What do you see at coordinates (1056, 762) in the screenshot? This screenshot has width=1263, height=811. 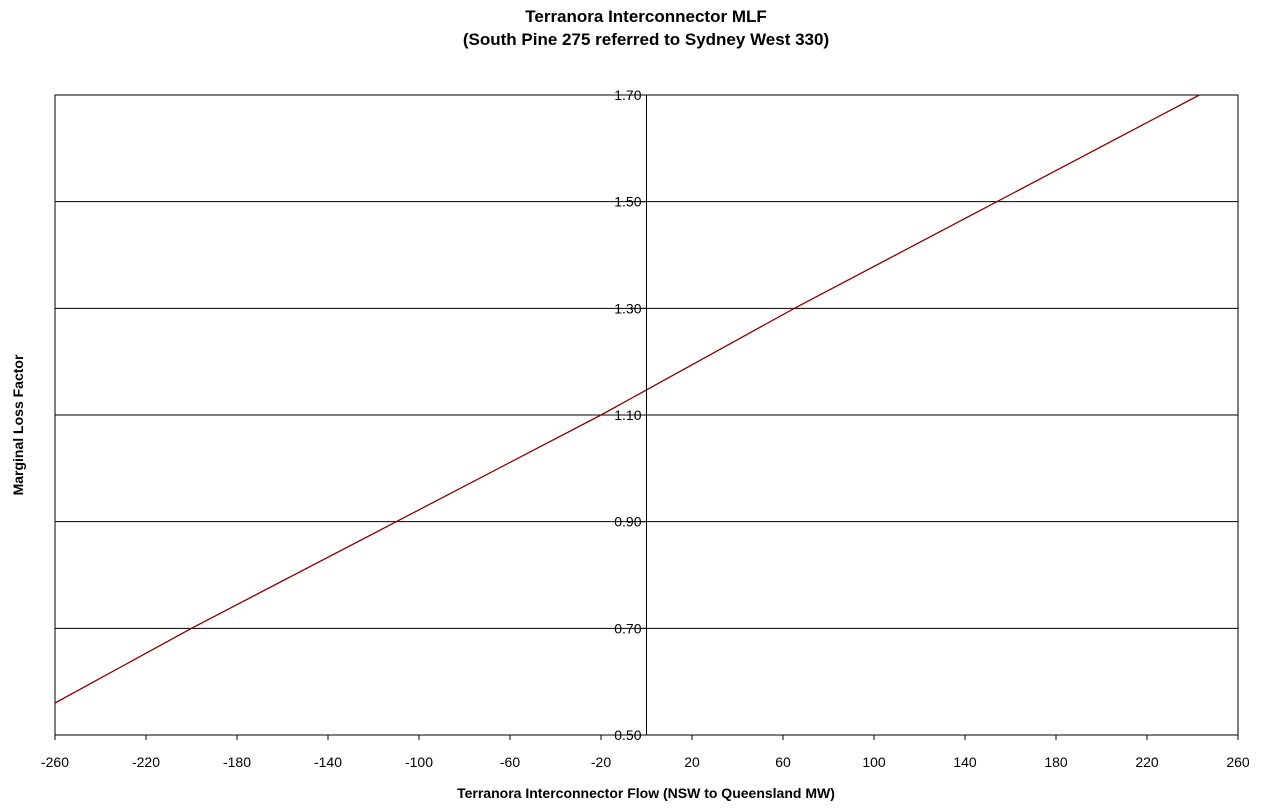 I see `x-tick-label: 180` at bounding box center [1056, 762].